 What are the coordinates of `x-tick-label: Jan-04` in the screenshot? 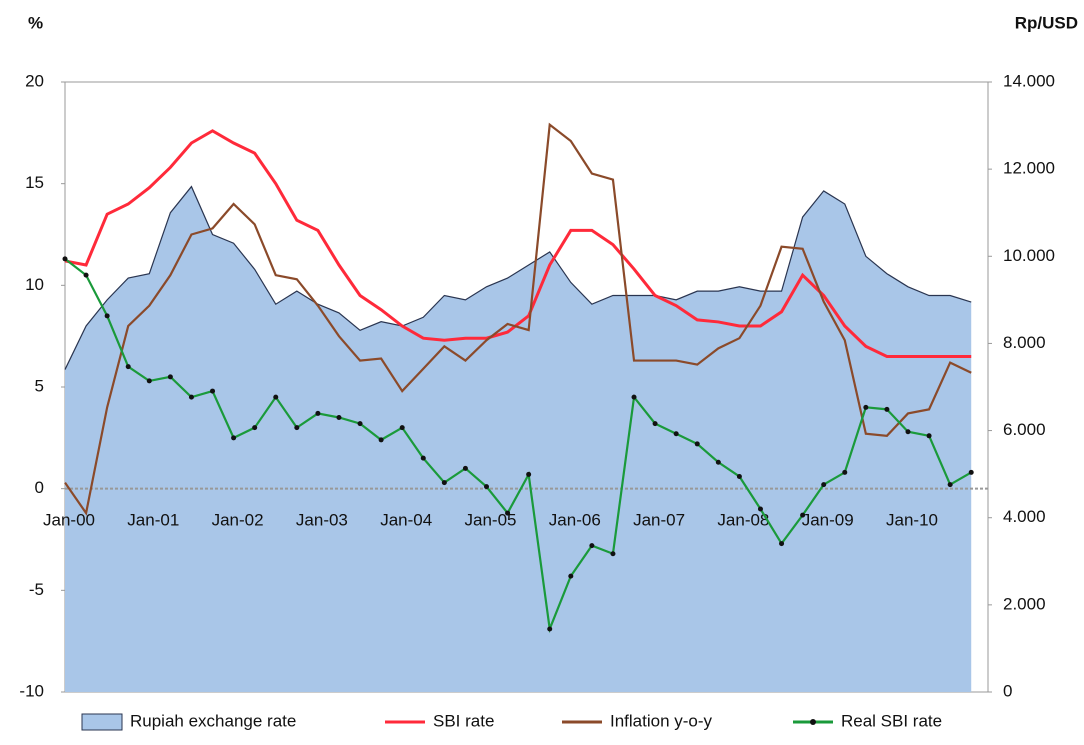 It's located at (406, 519).